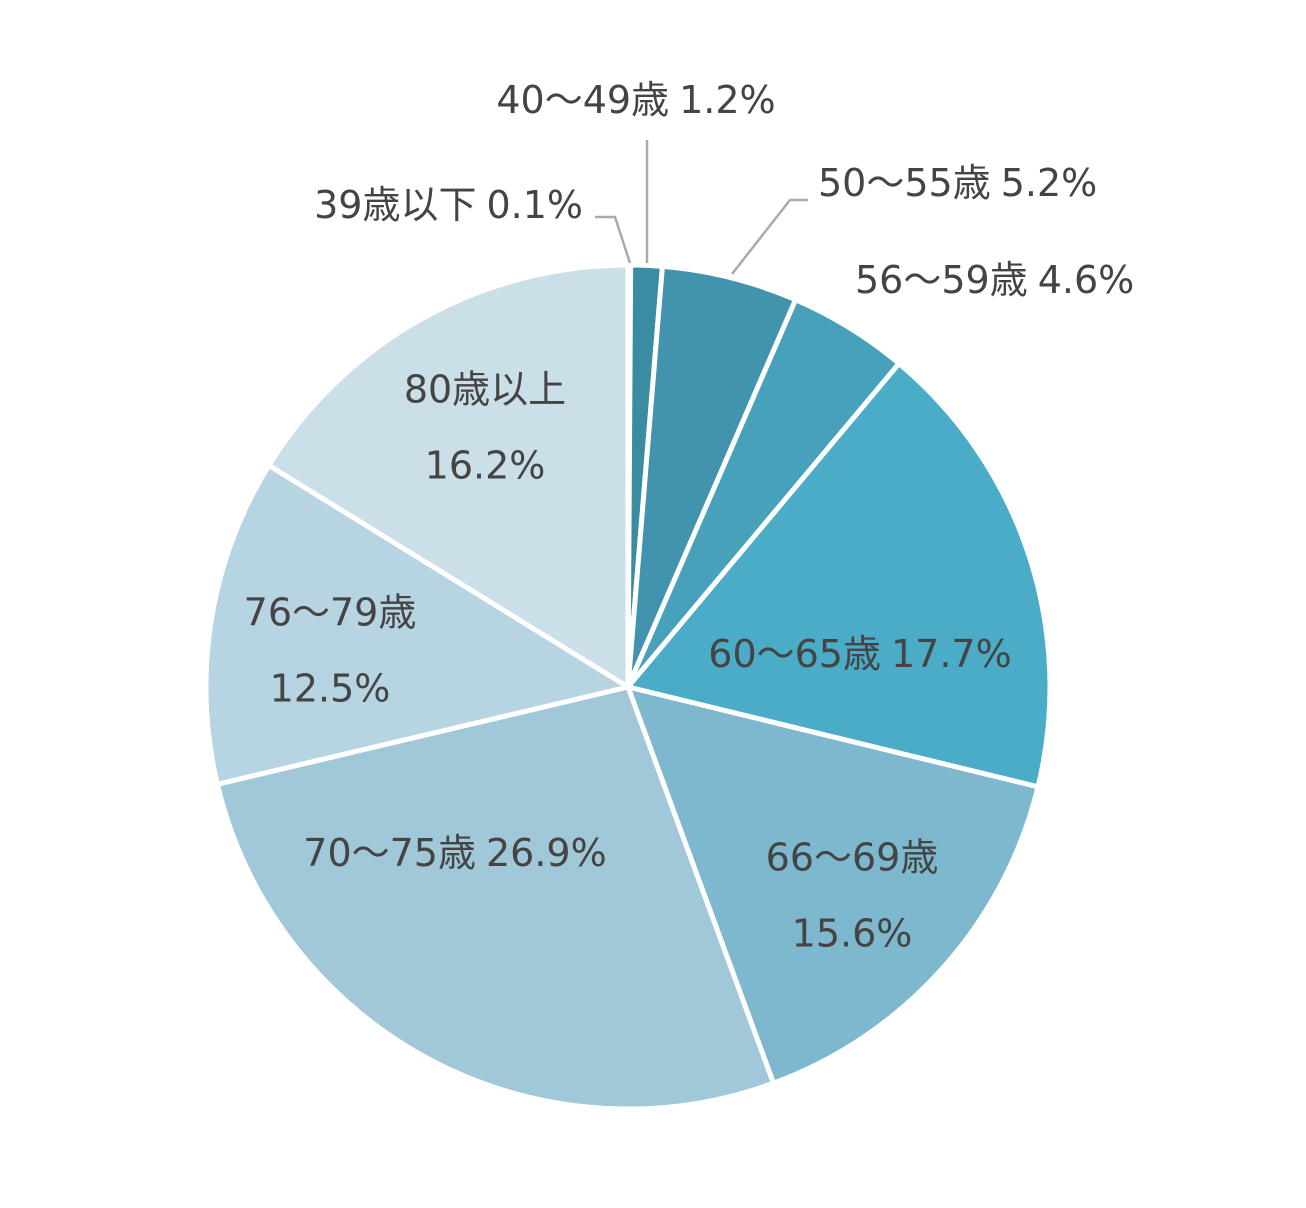  Describe the element at coordinates (546, 853) in the screenshot. I see `value-label: 26.9%` at that location.